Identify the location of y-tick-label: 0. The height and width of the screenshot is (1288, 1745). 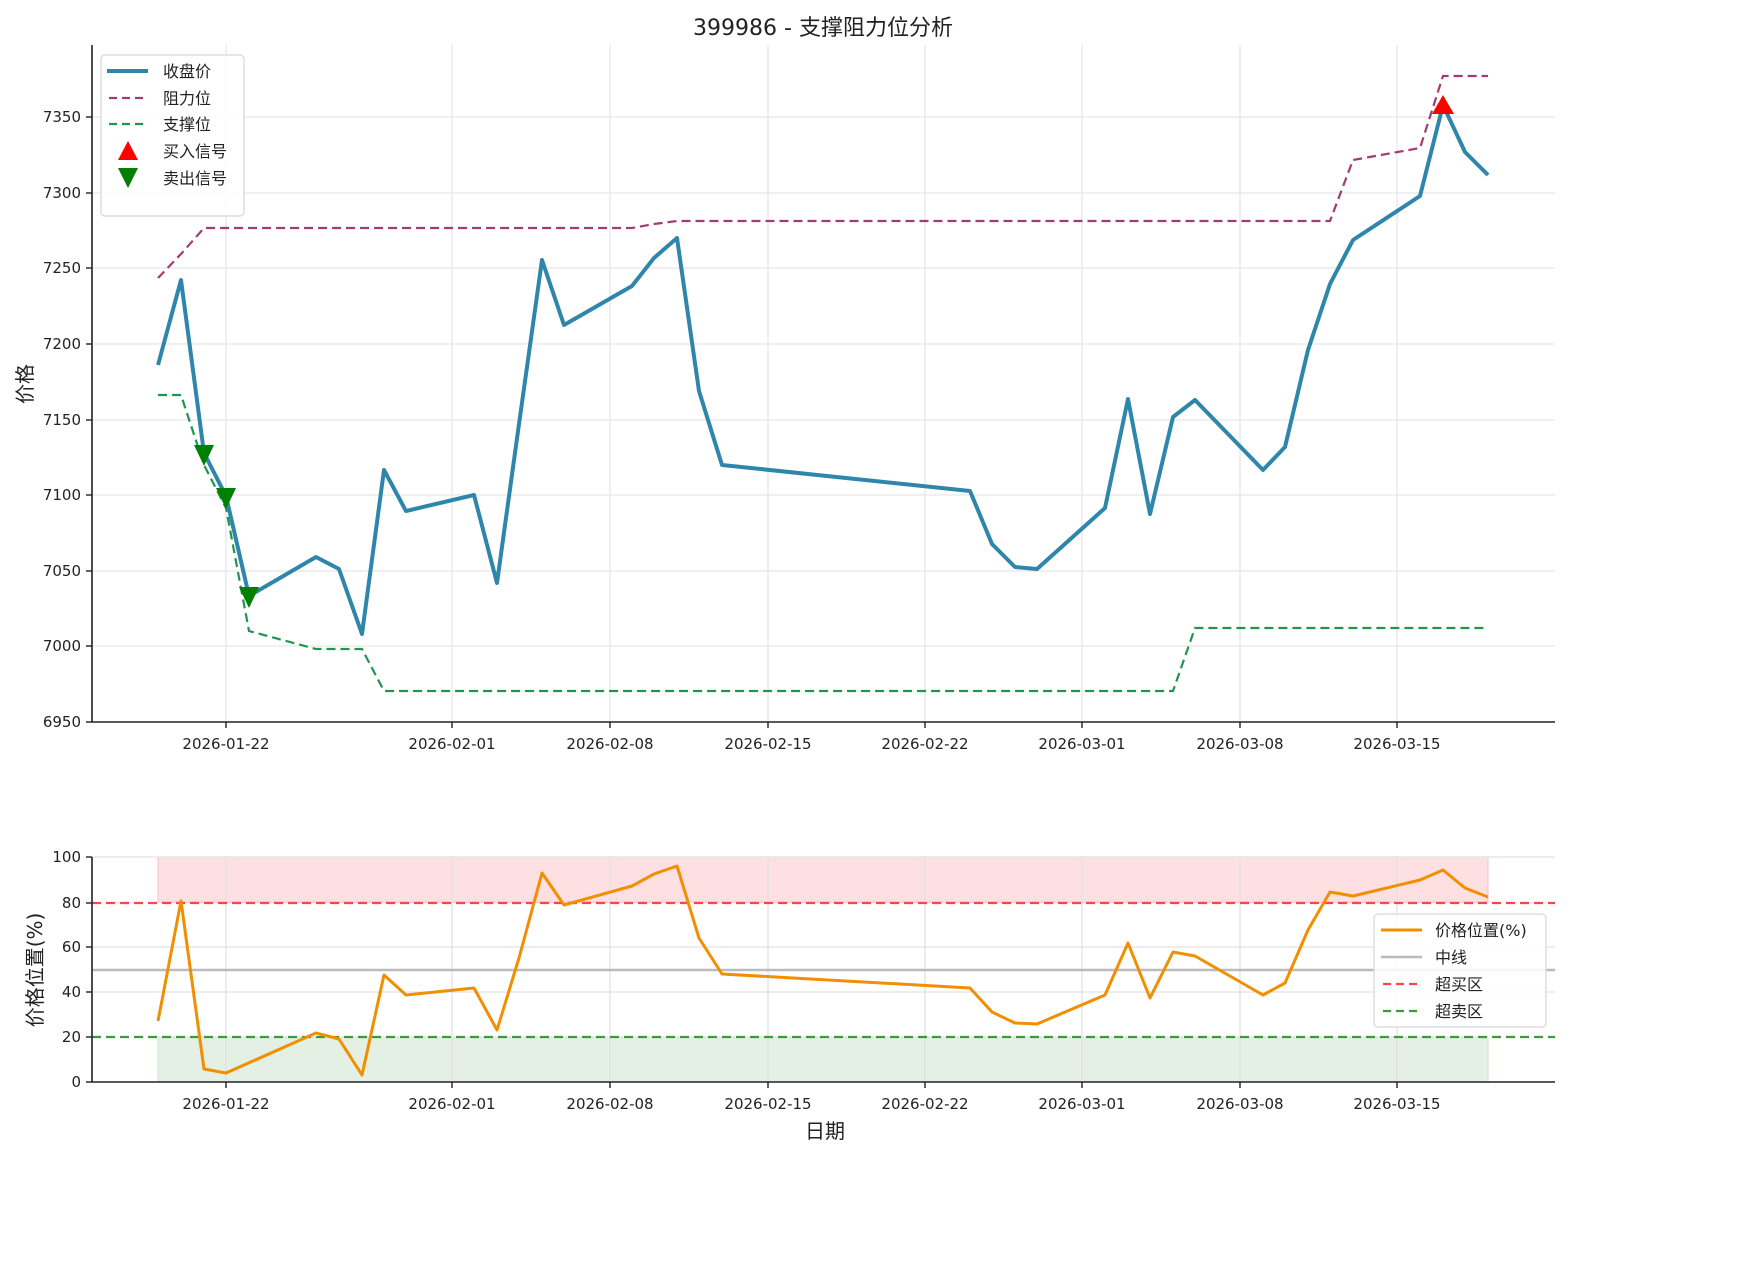
(76, 1082).